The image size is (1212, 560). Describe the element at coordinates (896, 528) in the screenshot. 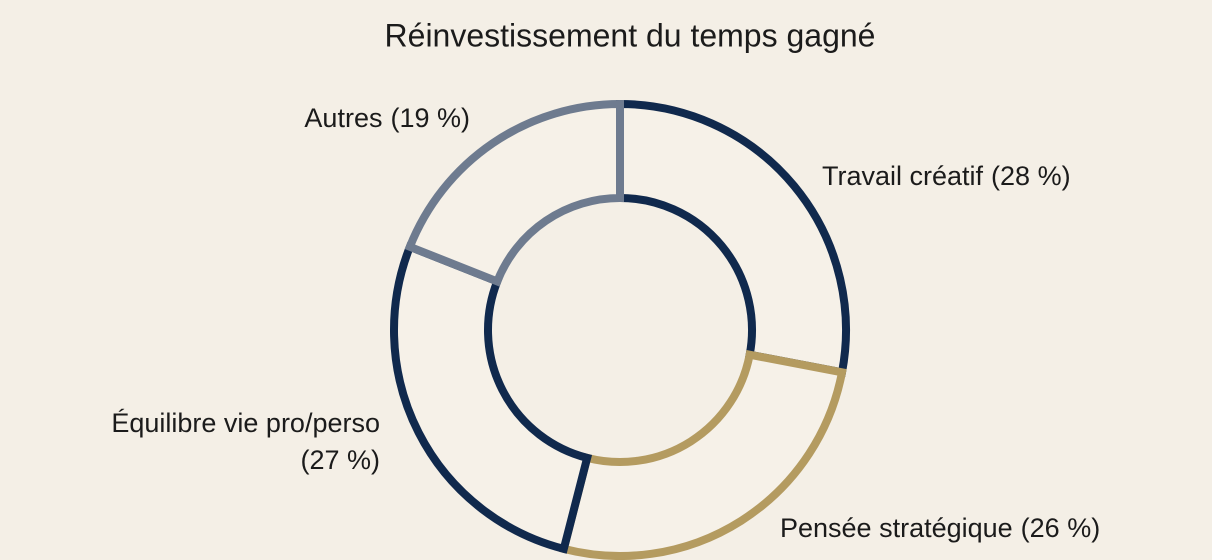

I see `category-label: Pensée stratégique` at that location.